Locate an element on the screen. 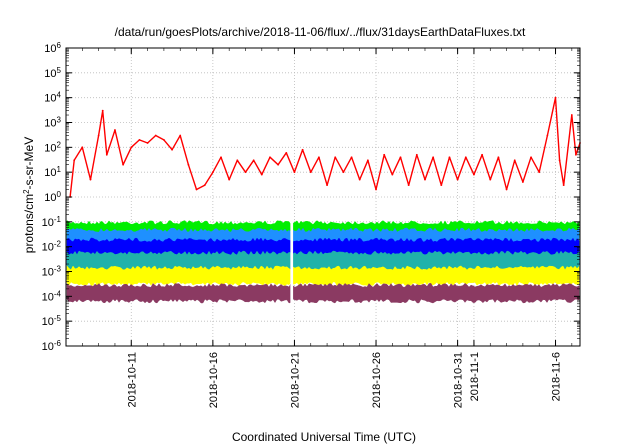 The image size is (640, 448). x-tick-label: 2018-10-16 is located at coordinates (214, 380).